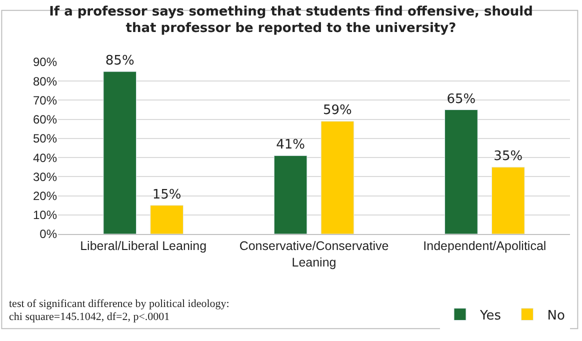 The image size is (582, 341). Describe the element at coordinates (314, 254) in the screenshot. I see `x-tick-label: Conservative/Conservative Leaning` at that location.